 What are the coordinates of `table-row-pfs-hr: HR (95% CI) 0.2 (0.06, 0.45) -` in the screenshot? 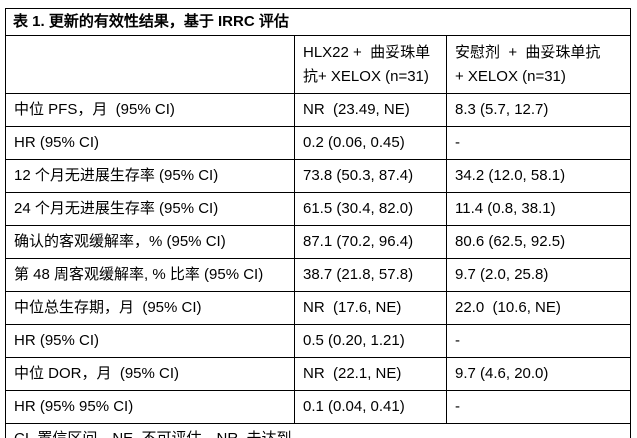 It's located at (318, 143).